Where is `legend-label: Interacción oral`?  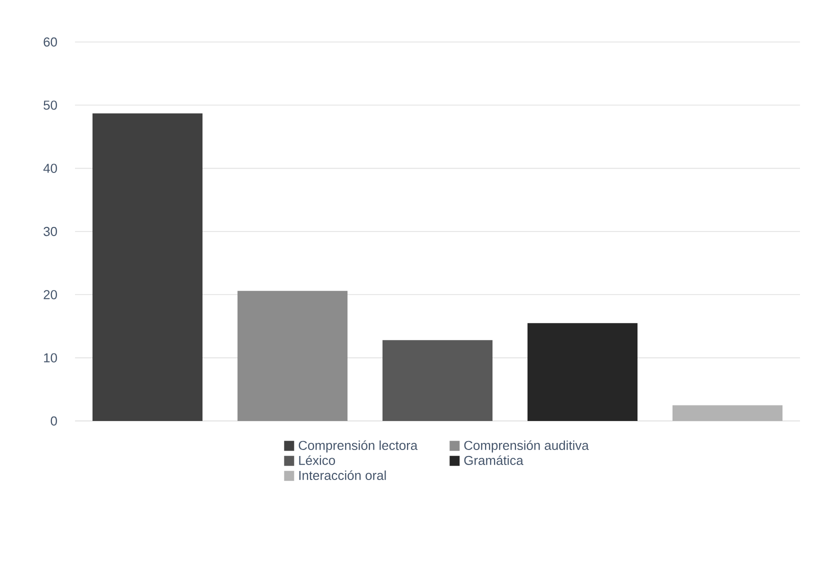 legend-label: Interacción oral is located at coordinates (342, 475).